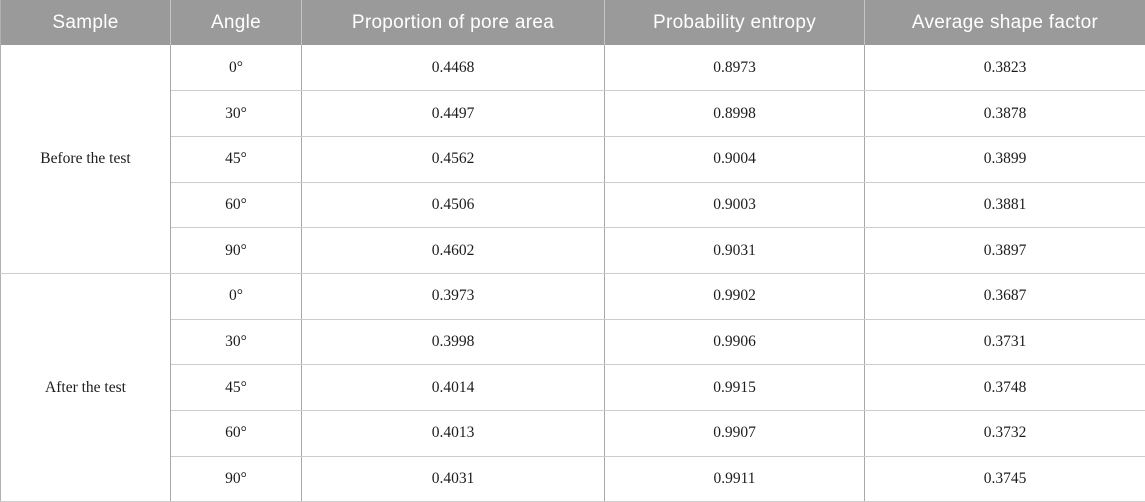  I want to click on column-header-shape-factor: Average shape factor, so click(1004, 22).